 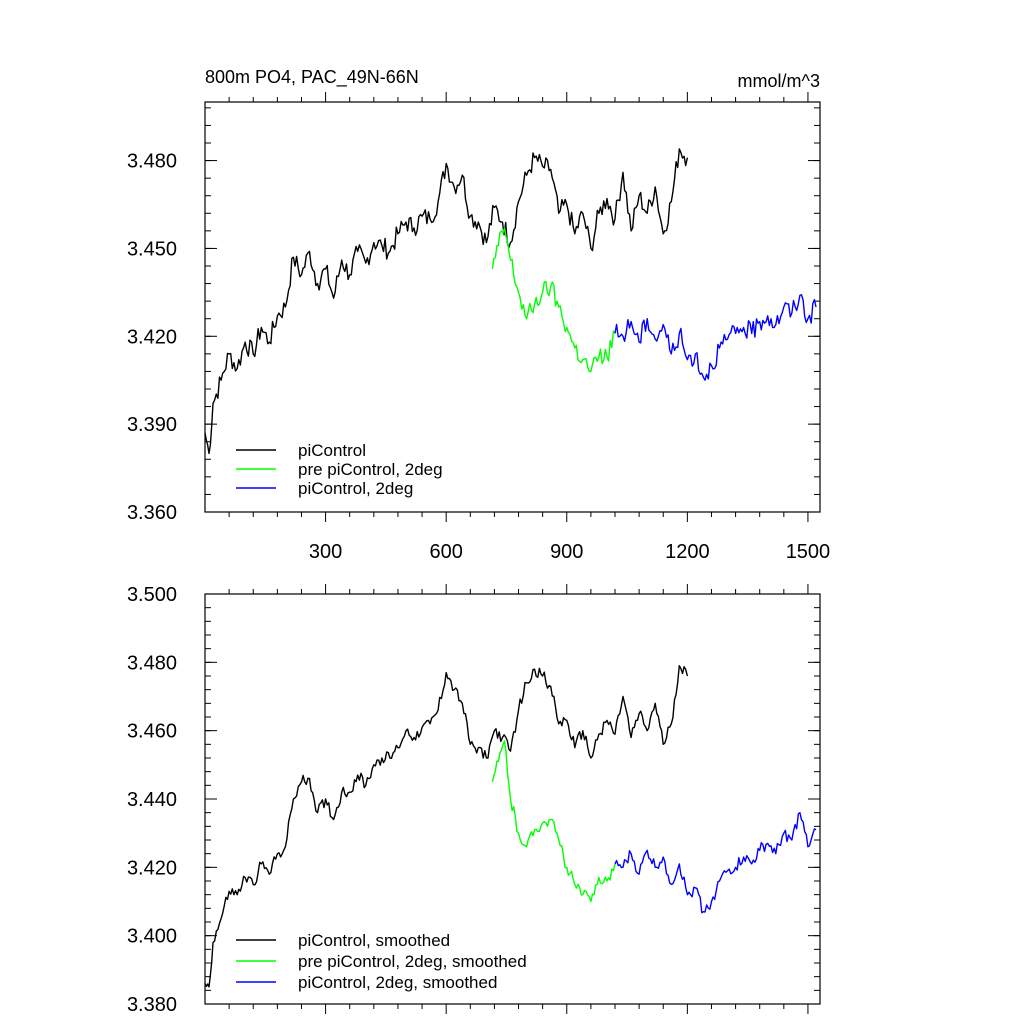 I want to click on y-tick-label: 3.440, so click(x=152, y=800).